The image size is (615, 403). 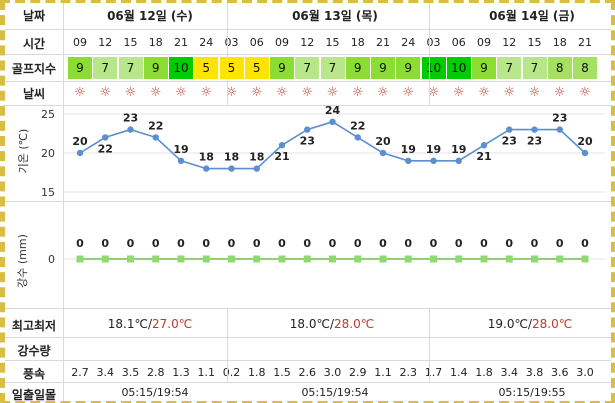 I want to click on wind-speed-cell: 1.4, so click(x=459, y=372).